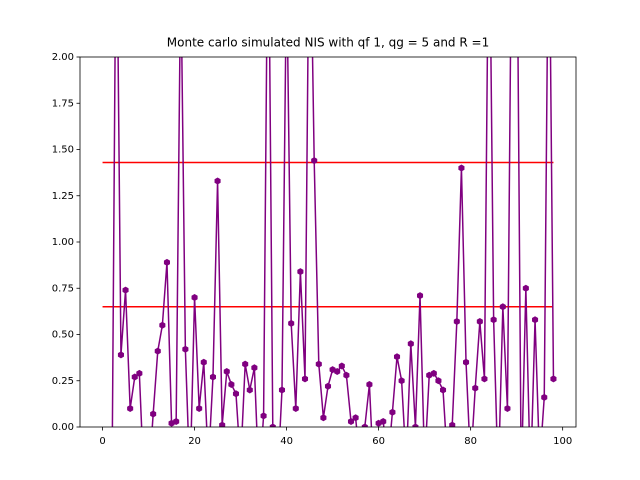  I want to click on x-tick-label: 20, so click(194, 441).